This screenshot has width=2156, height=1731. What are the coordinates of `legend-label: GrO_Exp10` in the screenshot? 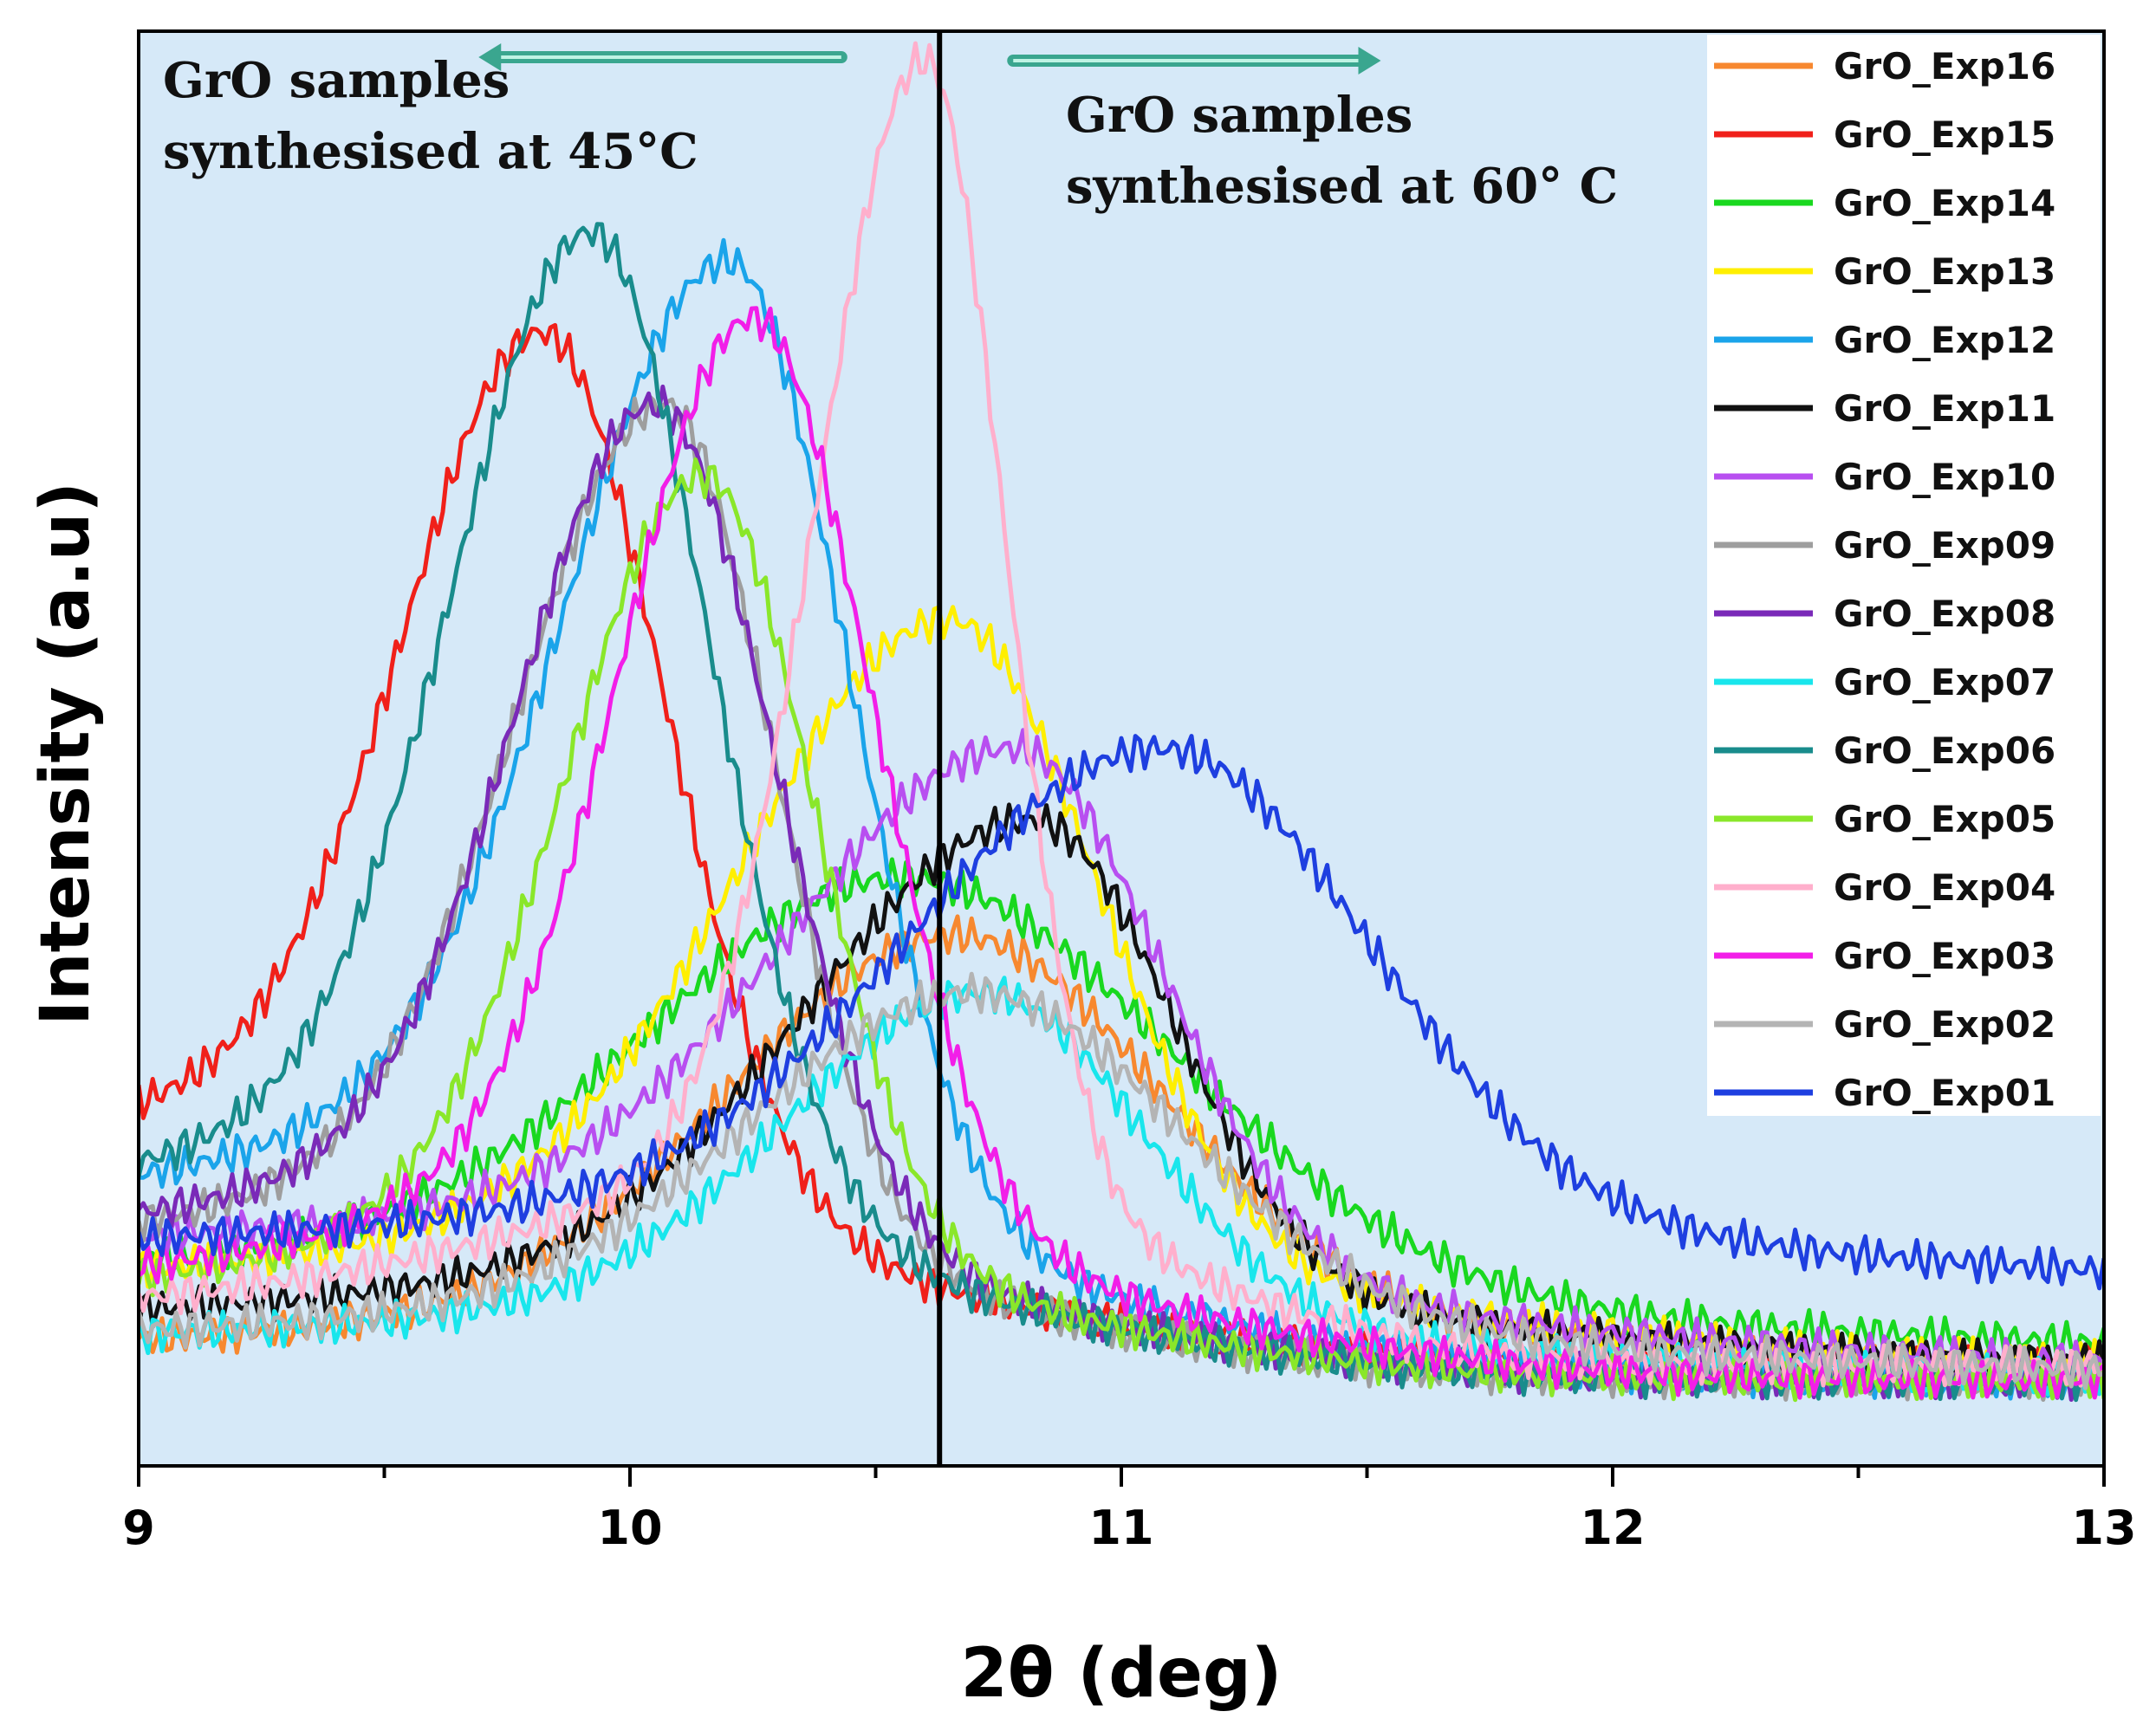 It's located at (1944, 477).